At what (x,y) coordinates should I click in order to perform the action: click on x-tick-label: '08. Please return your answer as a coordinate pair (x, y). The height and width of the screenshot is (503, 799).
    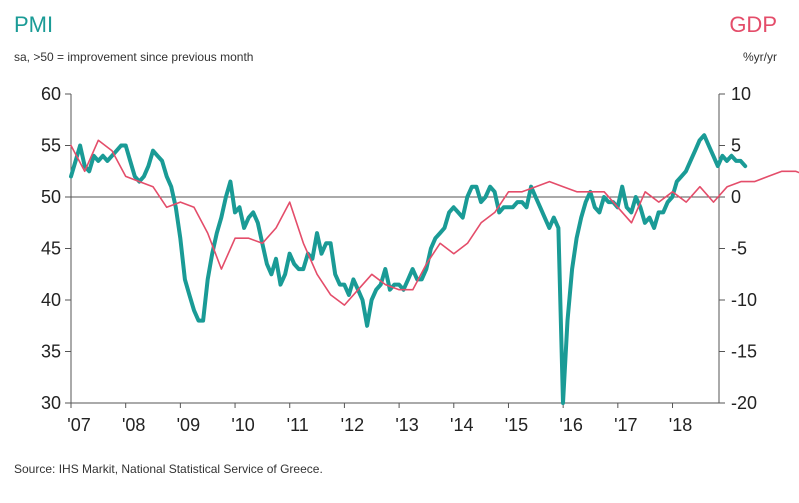
    Looking at the image, I should click on (133, 425).